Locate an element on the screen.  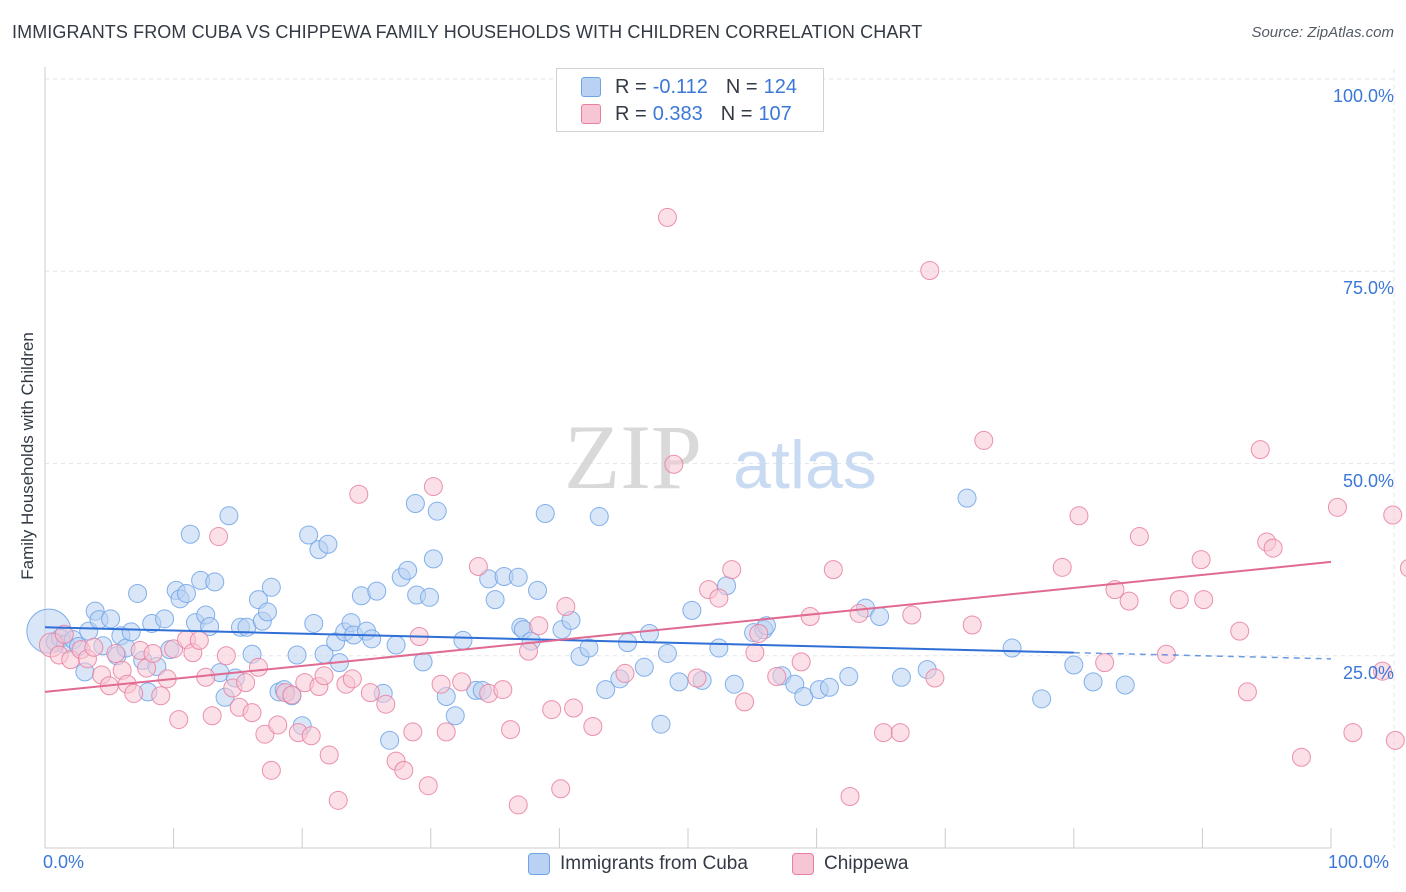
r-value-chippewa: 0.383 is located at coordinates (677, 113).